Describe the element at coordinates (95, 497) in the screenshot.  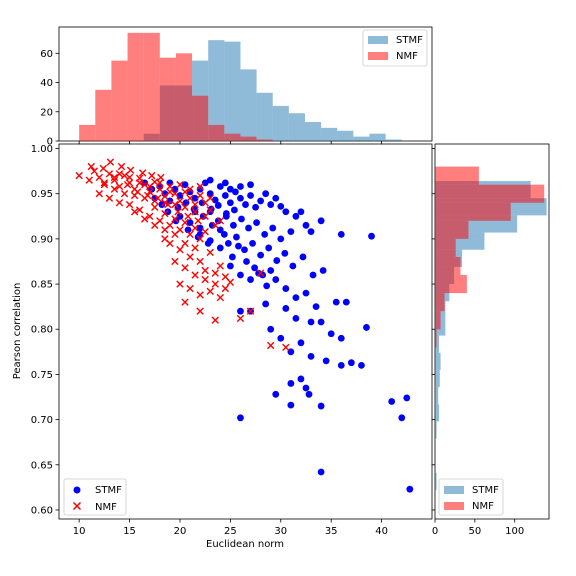
I see `main-legend: STMF NMF` at that location.